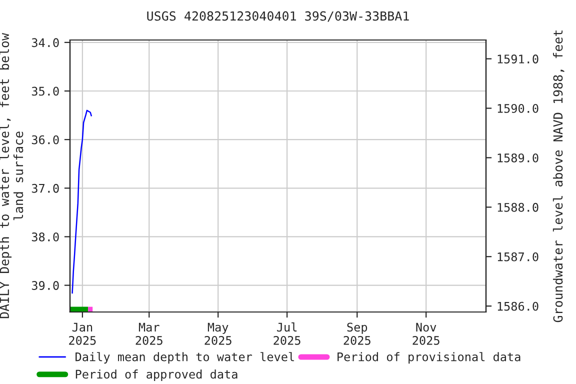  Describe the element at coordinates (518, 59) in the screenshot. I see `y2-tick-label: 1591.0` at that location.